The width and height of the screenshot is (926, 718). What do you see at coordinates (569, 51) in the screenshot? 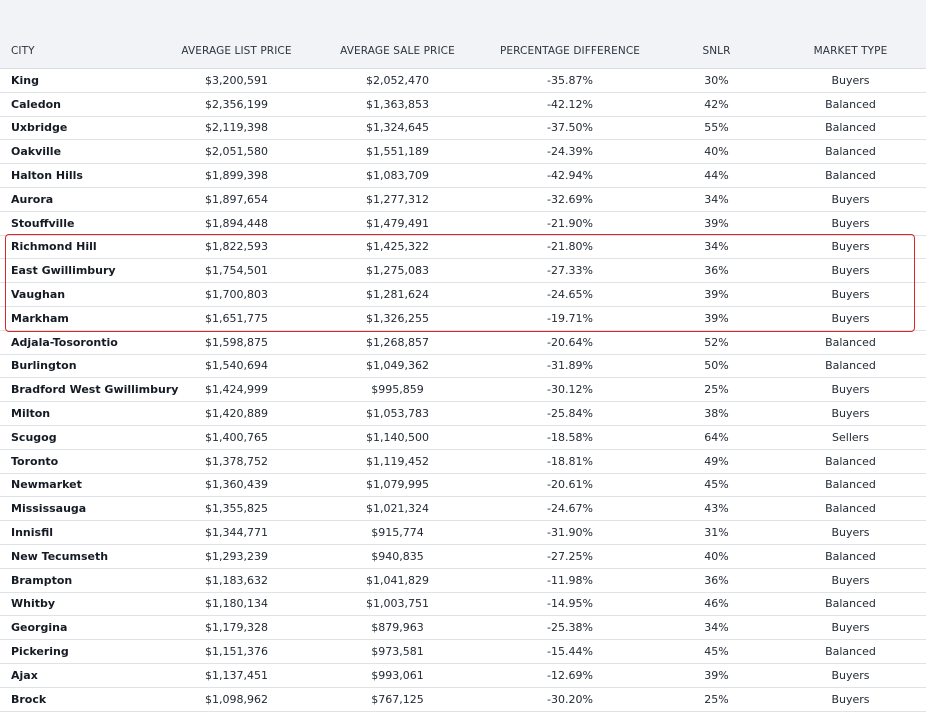
I see `header-percentage-difference: PERCENTAGE DIFFERENCE` at bounding box center [569, 51].